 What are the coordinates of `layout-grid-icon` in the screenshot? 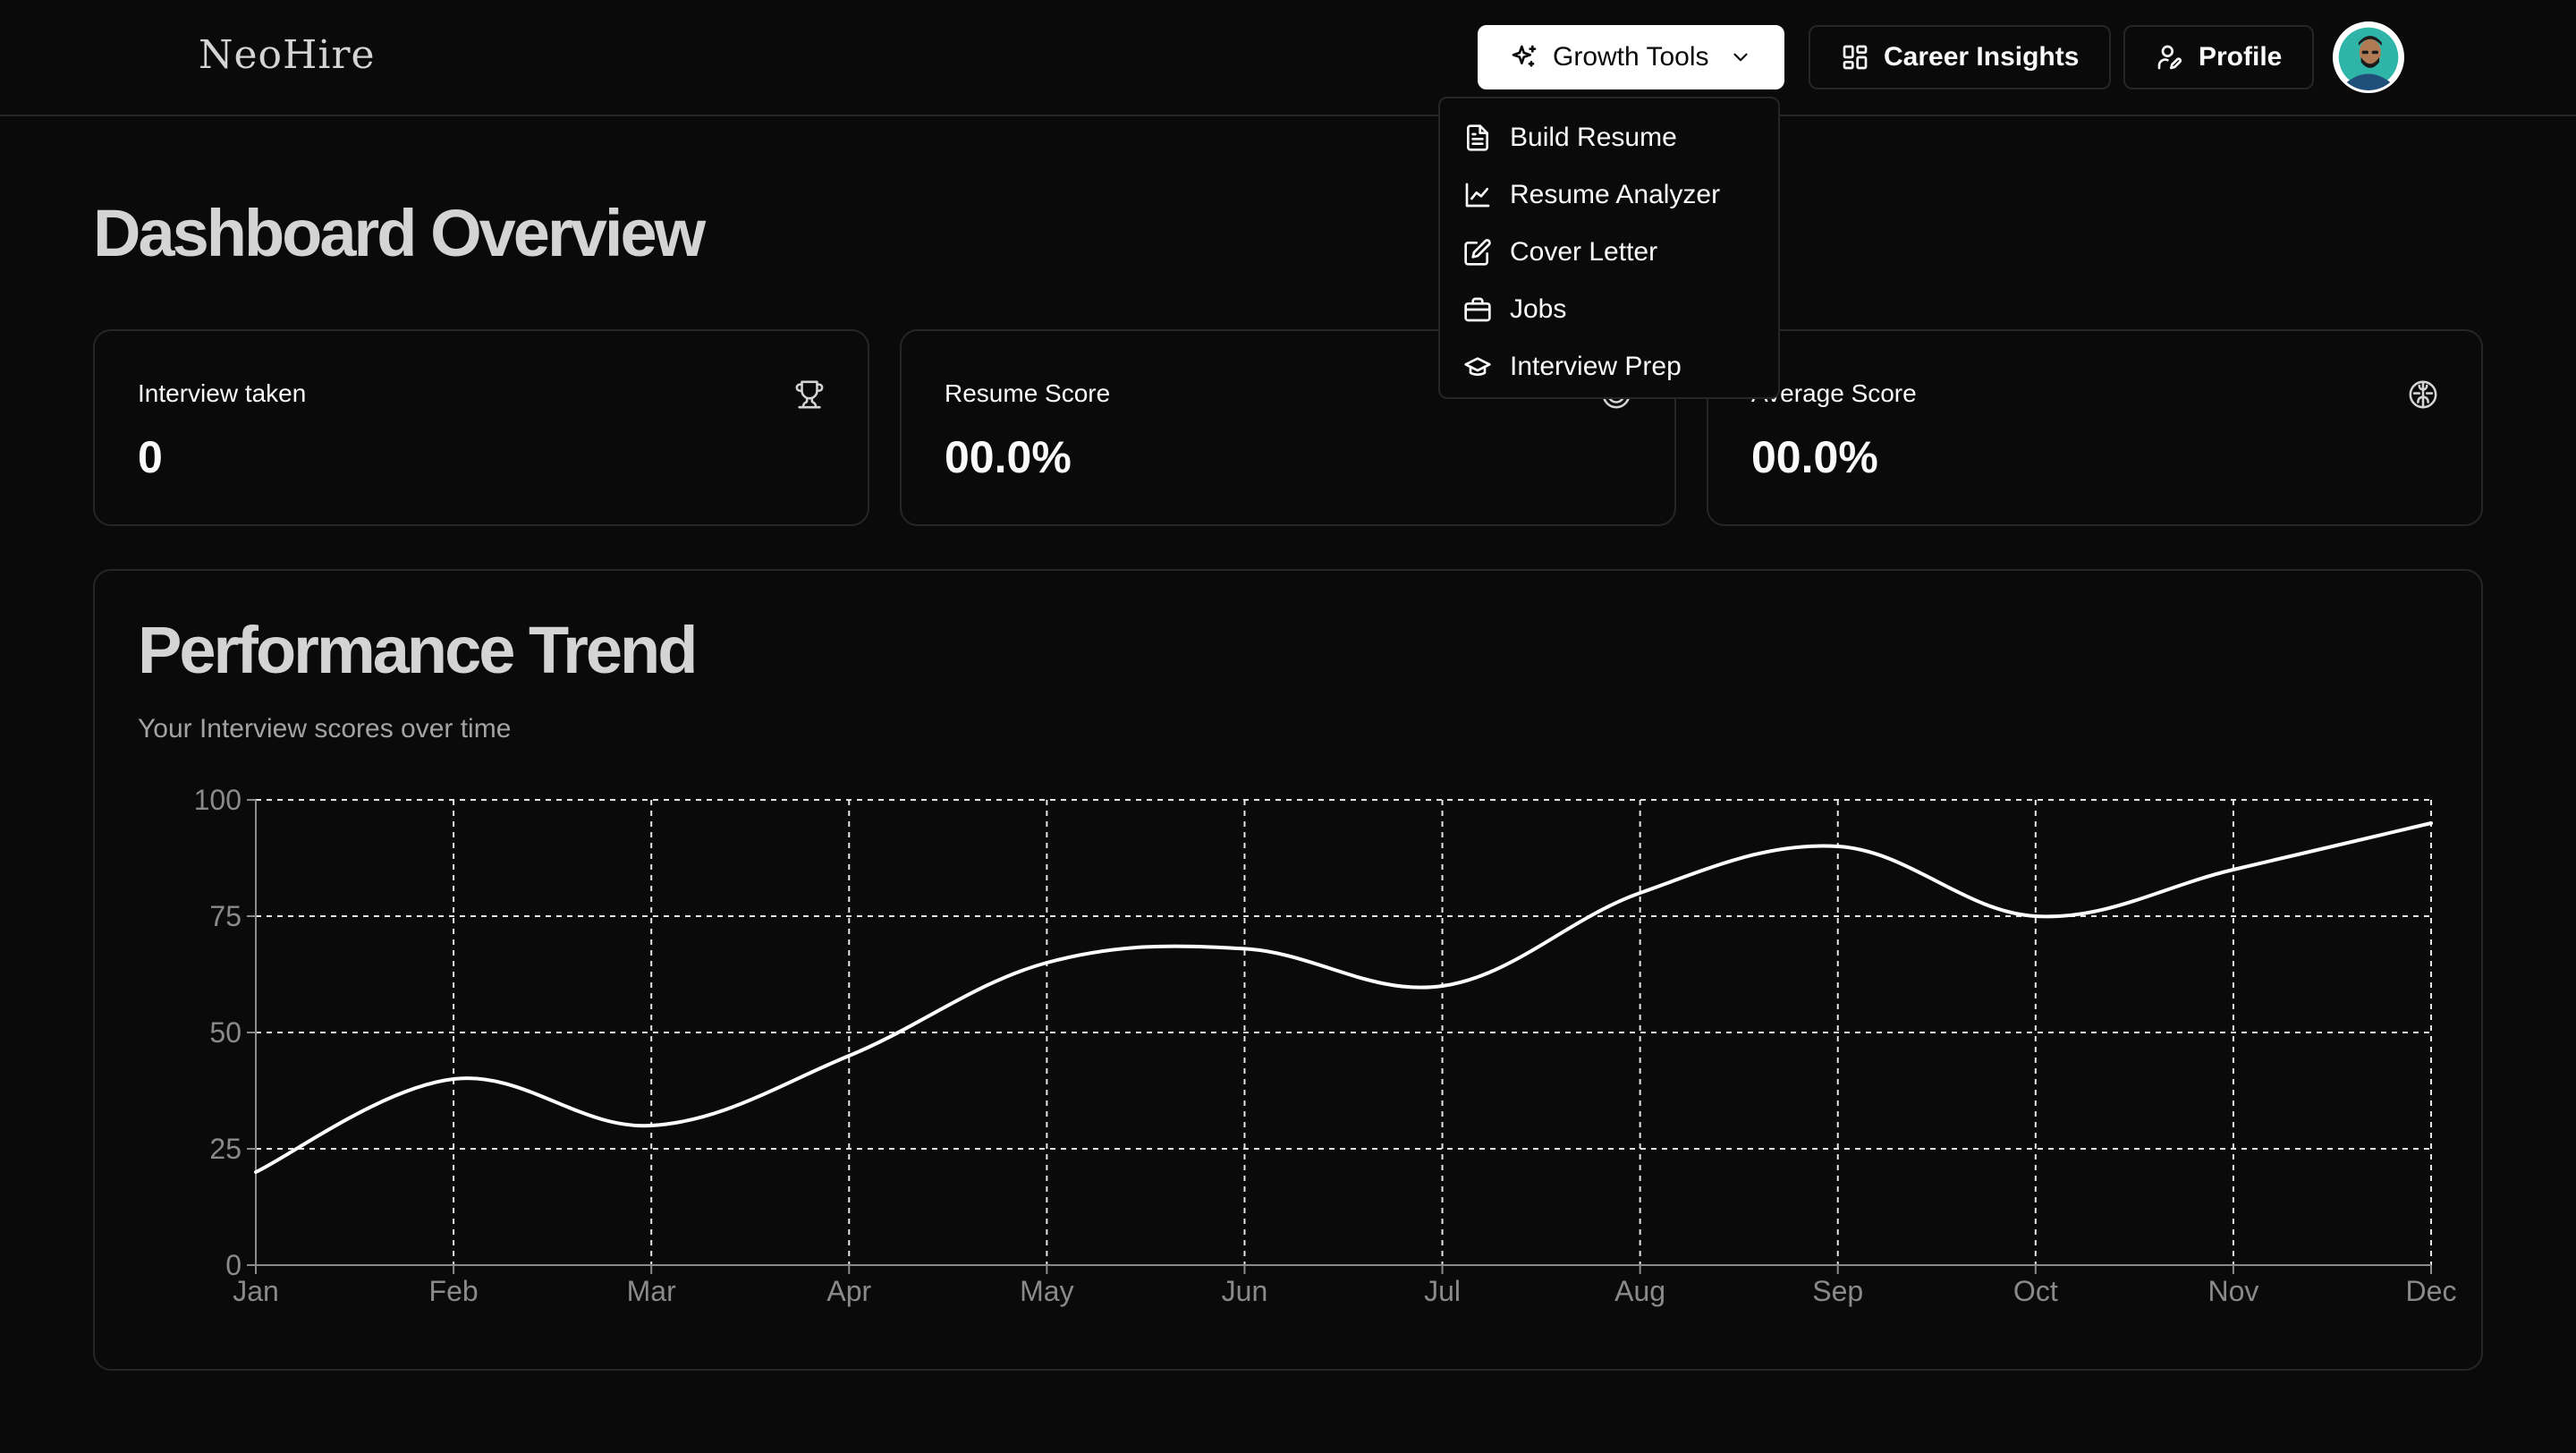 It's located at (1855, 57).